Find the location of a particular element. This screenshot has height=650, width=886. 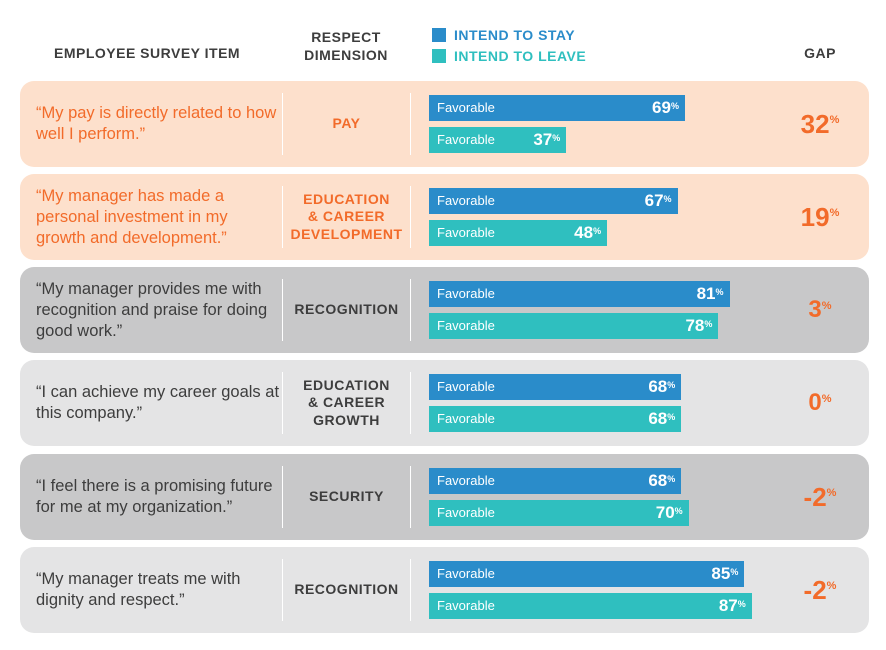

respect-dimension-line: DEVELOPMENT is located at coordinates (346, 233).